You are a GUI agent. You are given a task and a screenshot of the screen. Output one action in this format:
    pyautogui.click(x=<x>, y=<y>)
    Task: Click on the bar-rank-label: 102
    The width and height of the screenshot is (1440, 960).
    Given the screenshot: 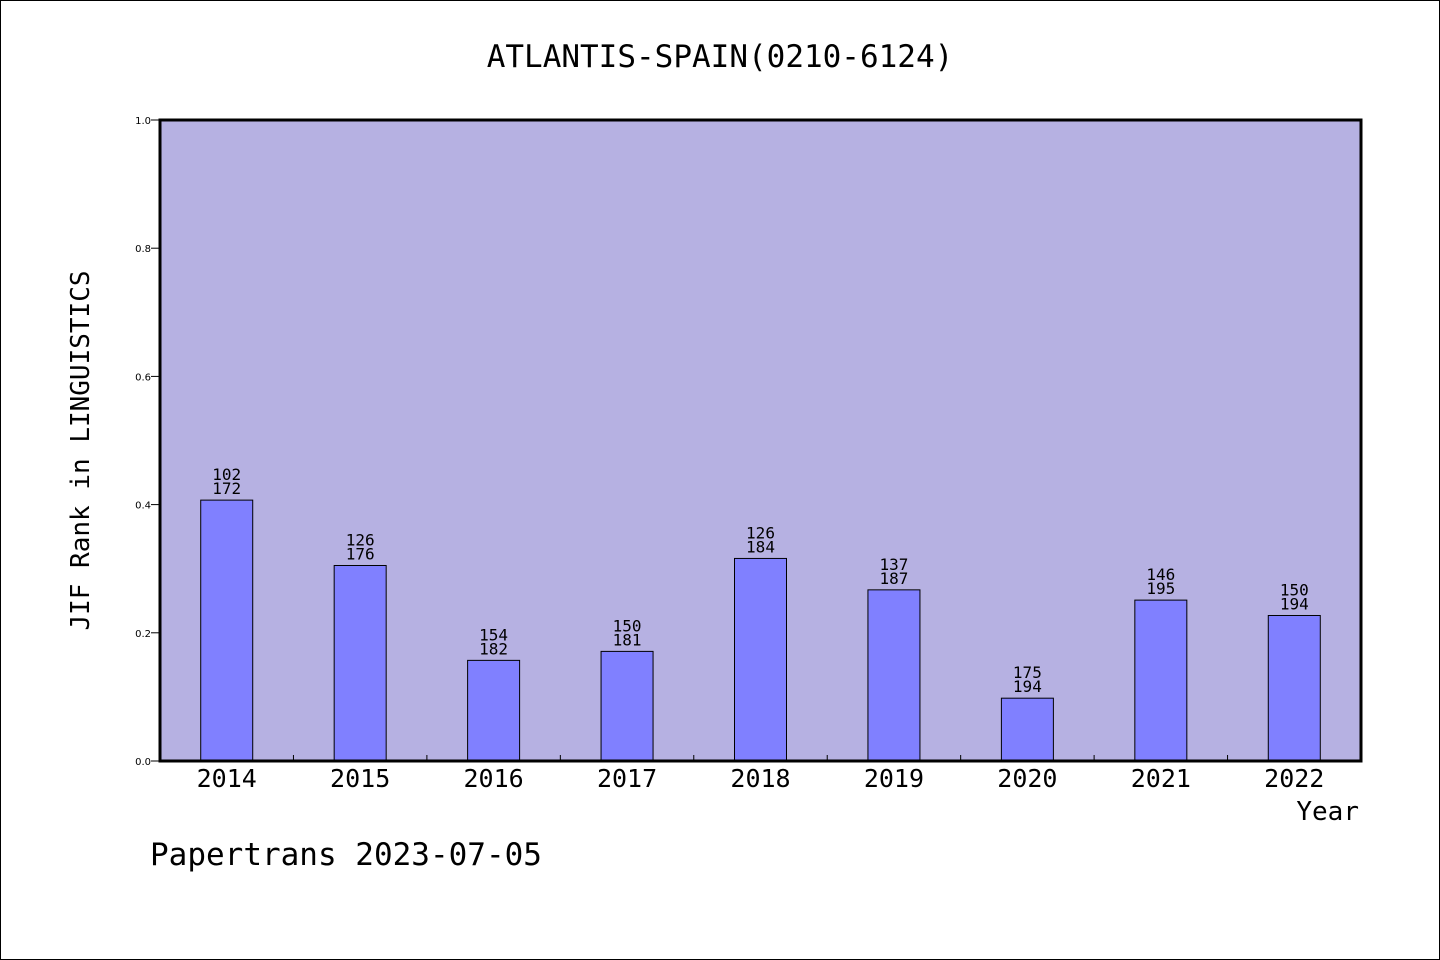 What is the action you would take?
    pyautogui.click(x=226, y=474)
    